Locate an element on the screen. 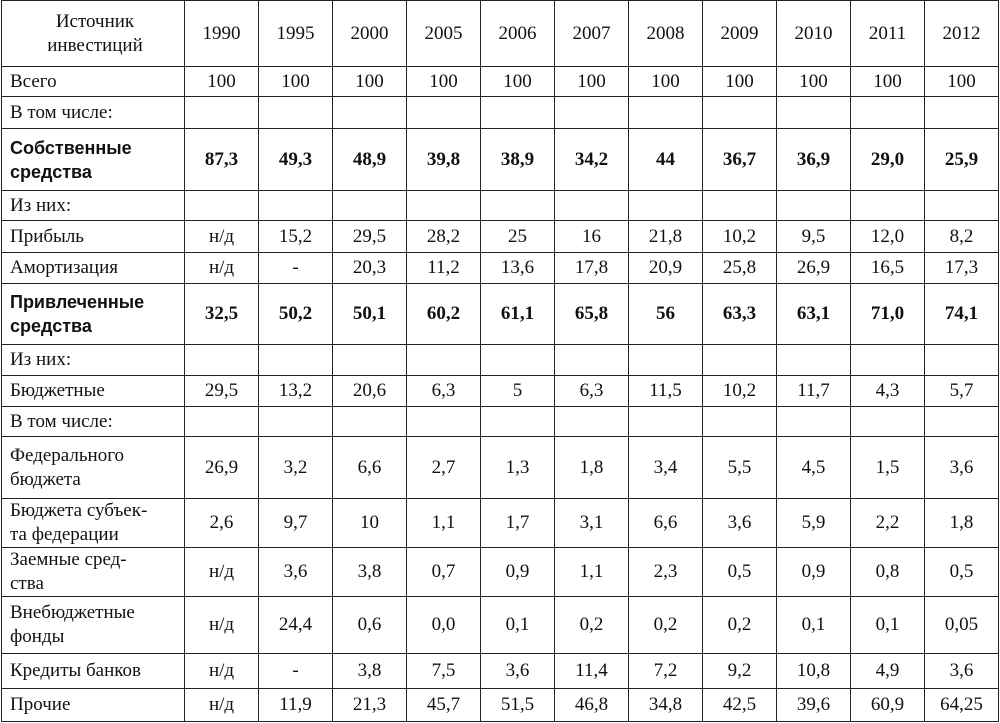 The width and height of the screenshot is (1000, 723). cell: 17,3 is located at coordinates (961, 268).